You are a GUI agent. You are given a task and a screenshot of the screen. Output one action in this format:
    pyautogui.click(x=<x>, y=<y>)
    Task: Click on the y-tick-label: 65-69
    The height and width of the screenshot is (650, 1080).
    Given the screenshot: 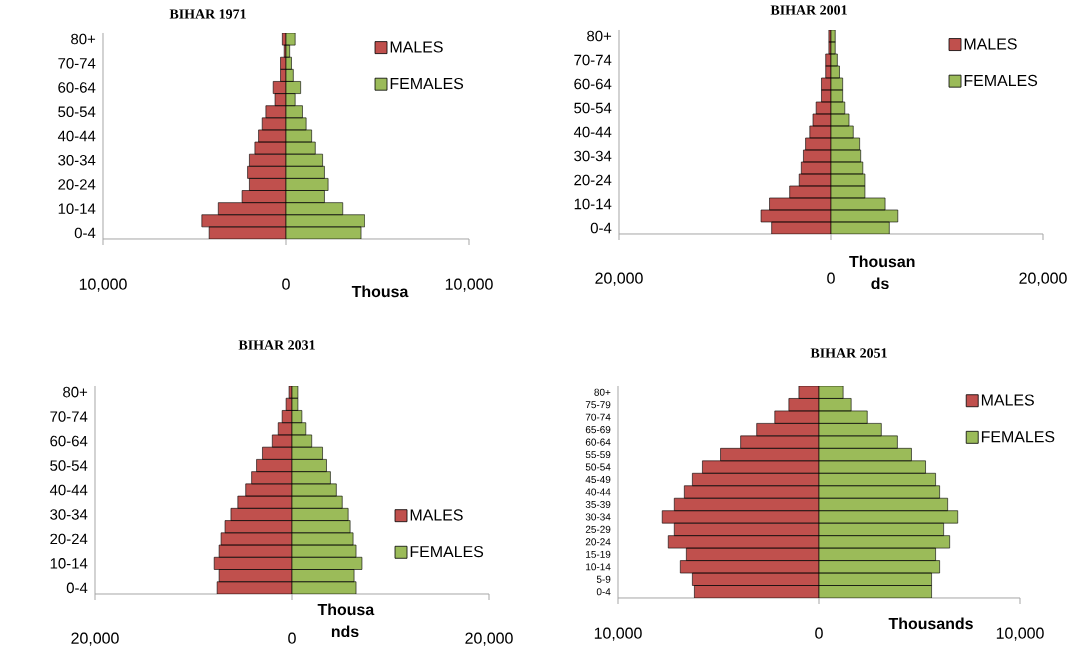 What is the action you would take?
    pyautogui.click(x=598, y=430)
    